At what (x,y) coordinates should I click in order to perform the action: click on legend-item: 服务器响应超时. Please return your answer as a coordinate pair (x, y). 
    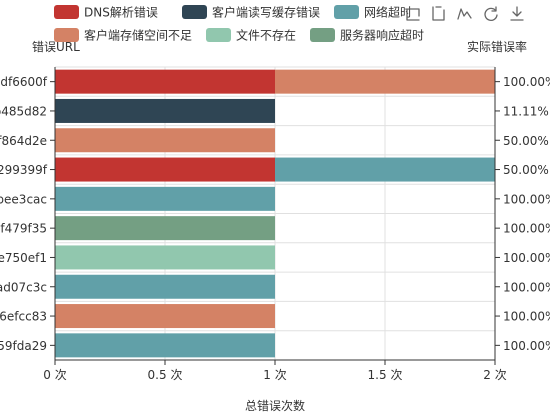
    Looking at the image, I should click on (367, 35).